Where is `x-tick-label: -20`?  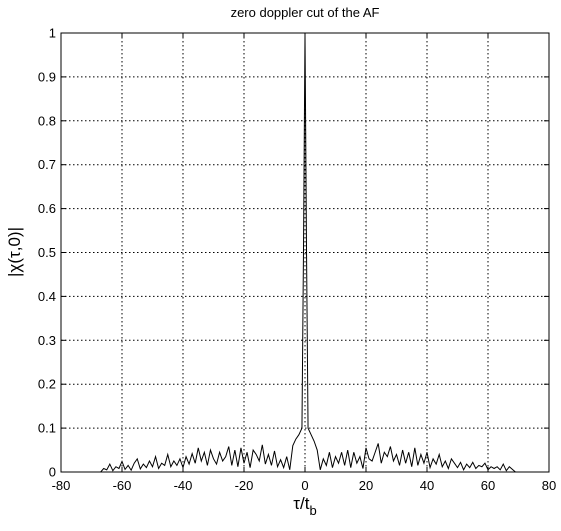
x-tick-label: -20 is located at coordinates (244, 485).